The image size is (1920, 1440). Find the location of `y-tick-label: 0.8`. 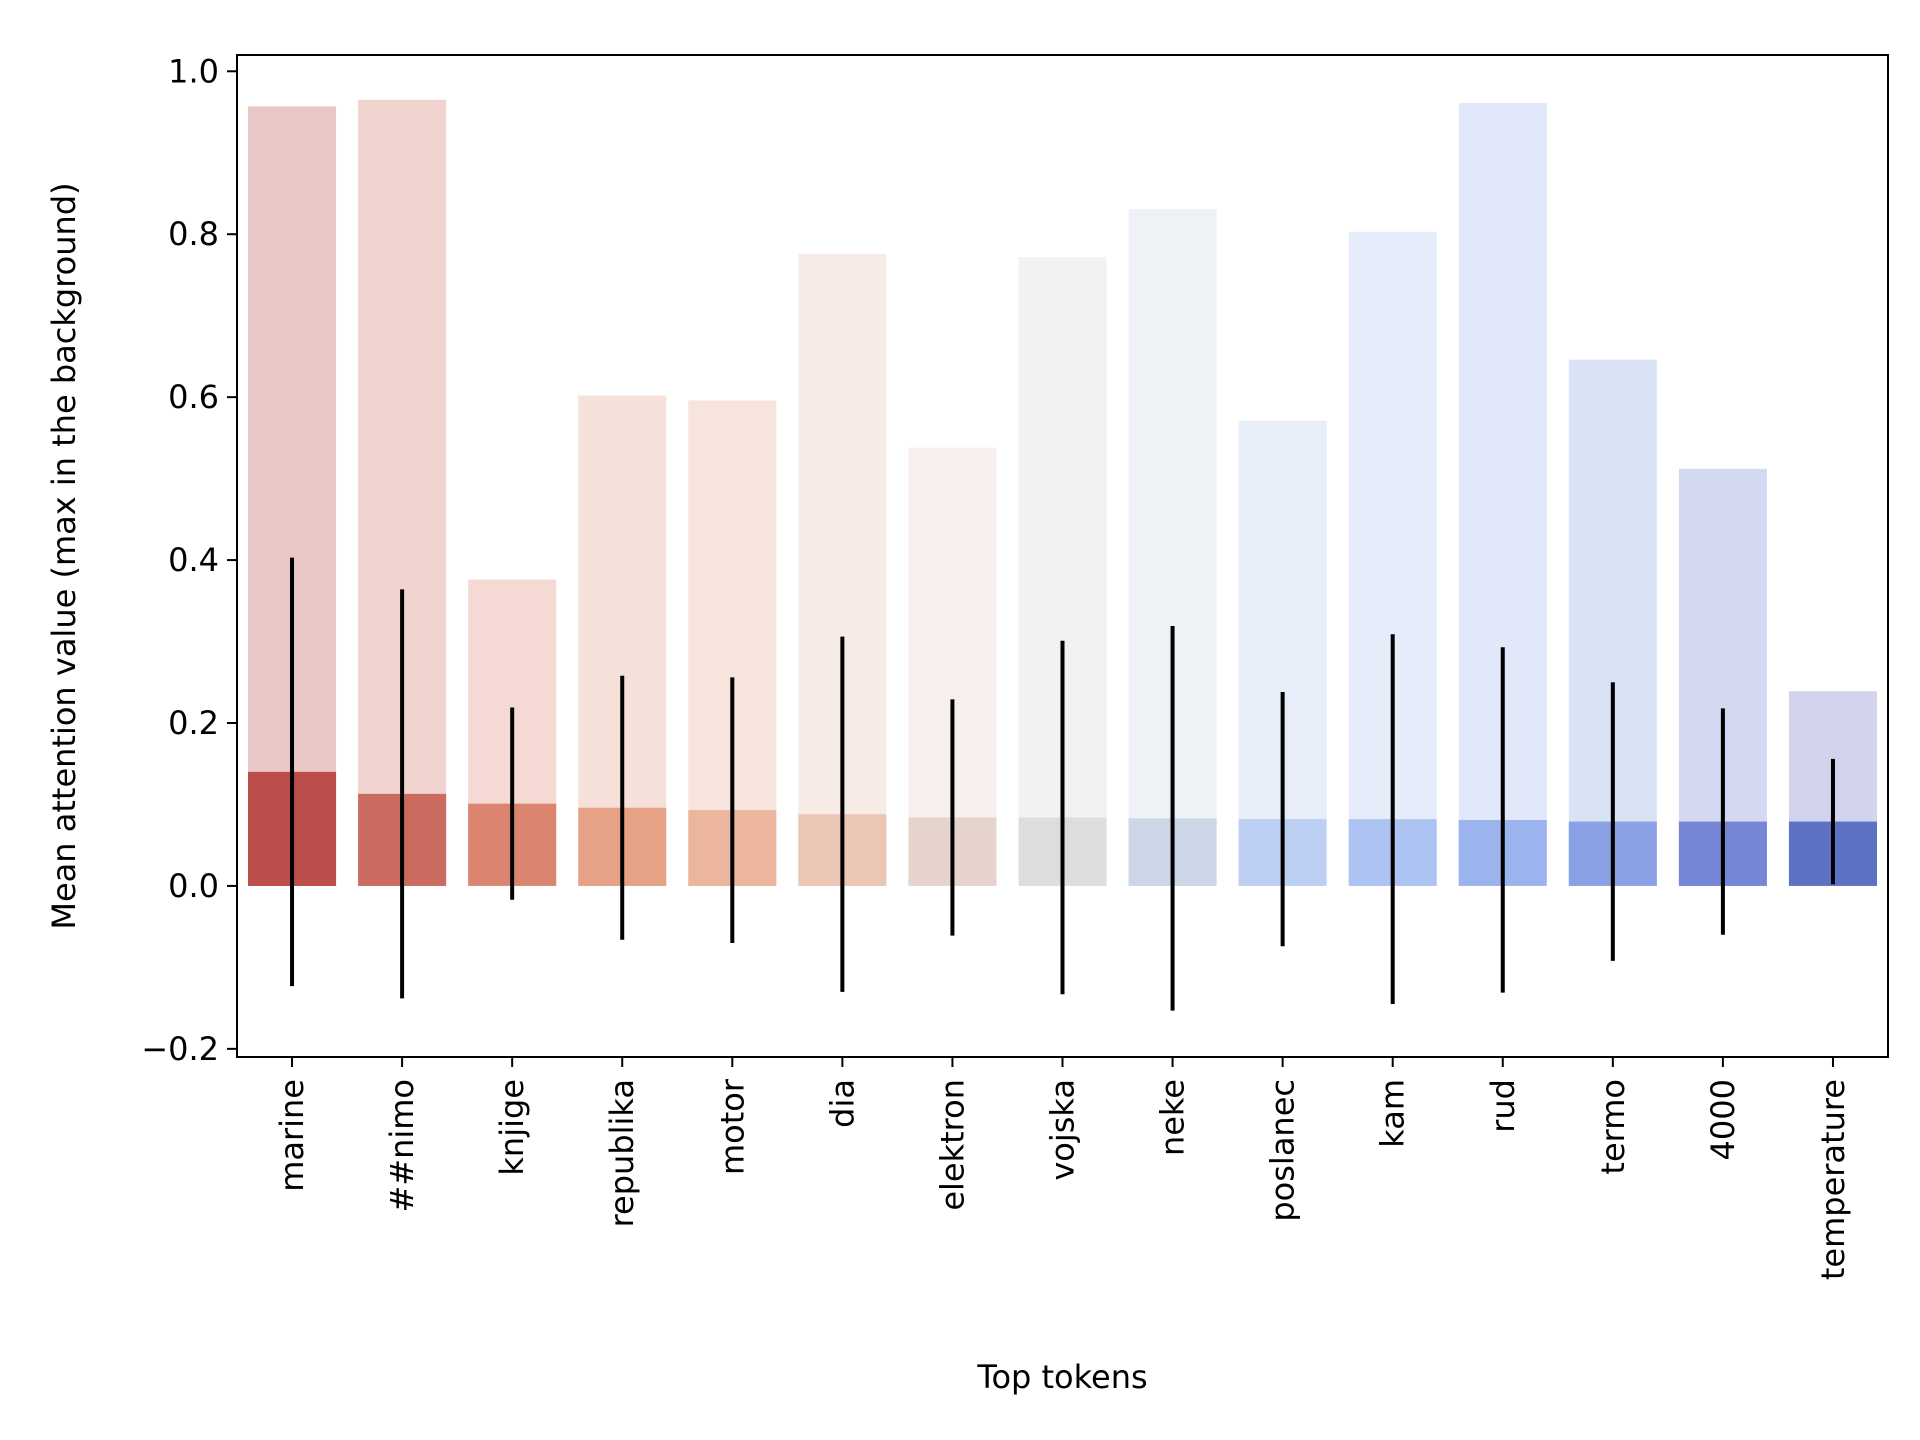

y-tick-label: 0.8 is located at coordinates (193, 234).